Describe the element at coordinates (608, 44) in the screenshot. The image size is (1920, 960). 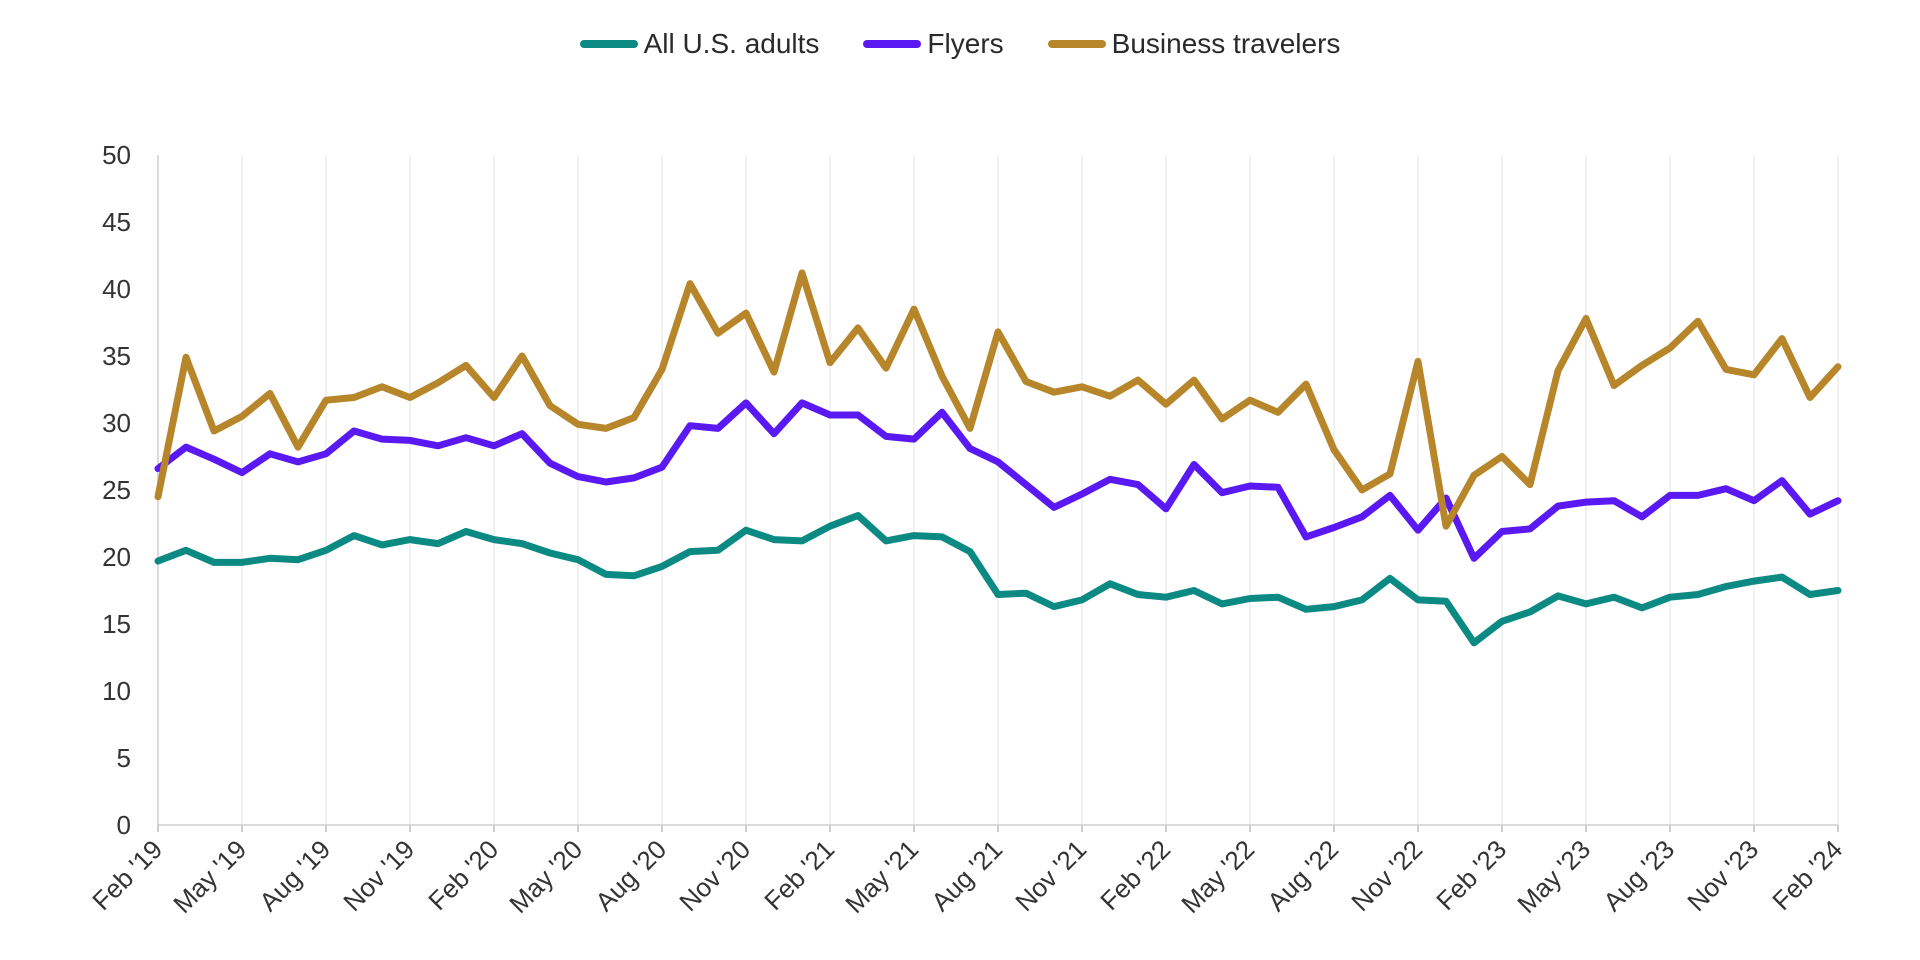
I see `legend-swatch-all-adults` at that location.